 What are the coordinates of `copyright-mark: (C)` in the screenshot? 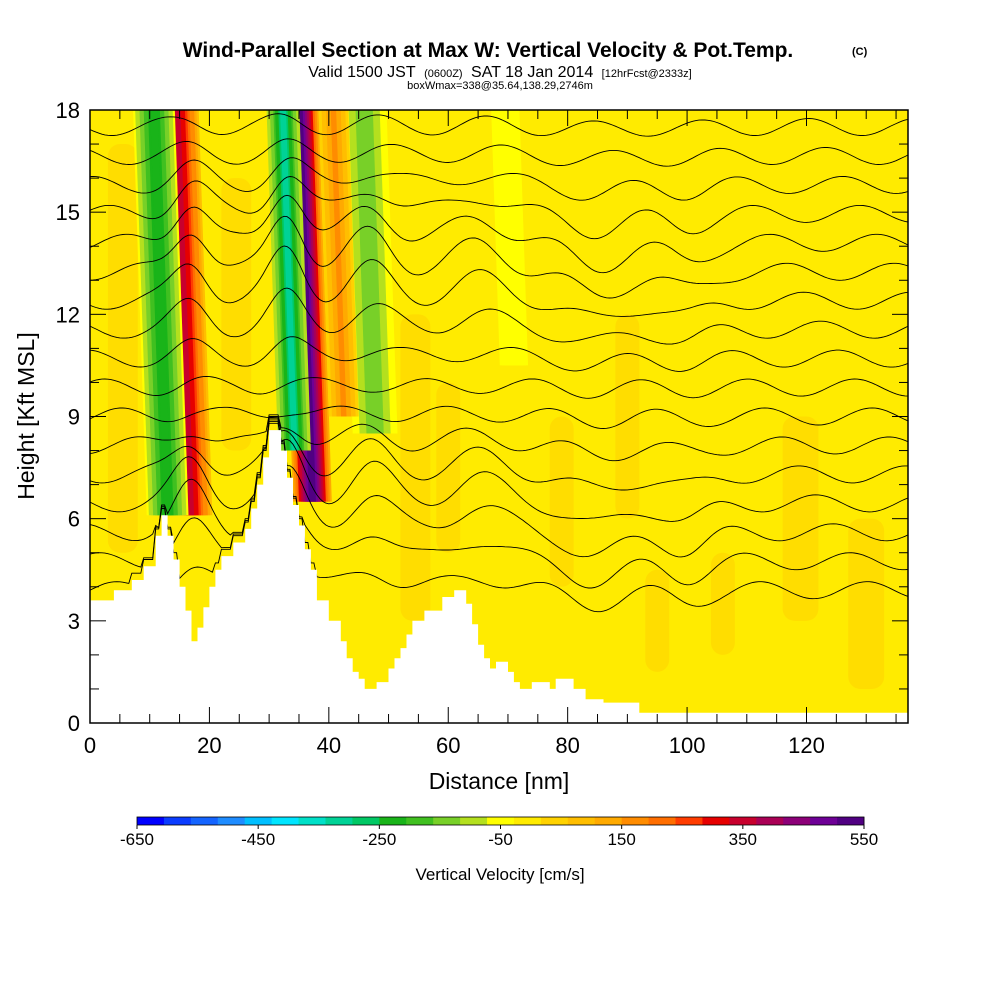 It's located at (860, 52).